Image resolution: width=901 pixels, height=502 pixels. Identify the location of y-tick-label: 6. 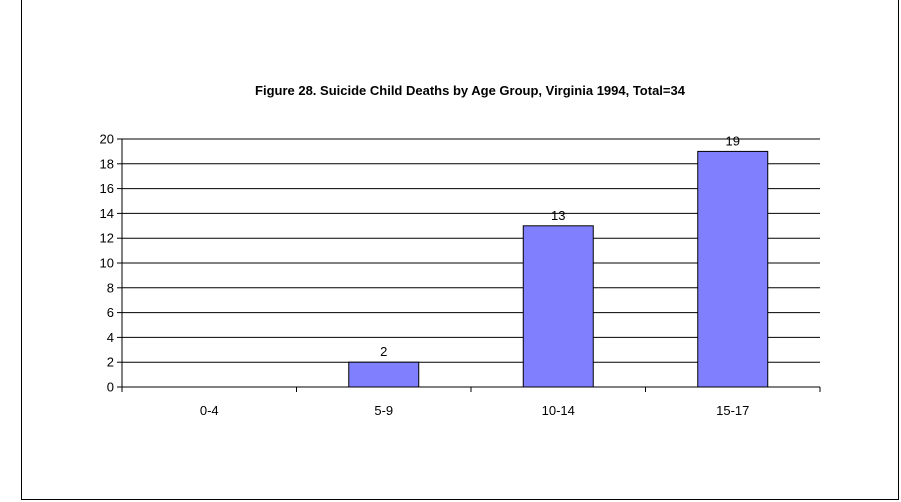
(110, 312).